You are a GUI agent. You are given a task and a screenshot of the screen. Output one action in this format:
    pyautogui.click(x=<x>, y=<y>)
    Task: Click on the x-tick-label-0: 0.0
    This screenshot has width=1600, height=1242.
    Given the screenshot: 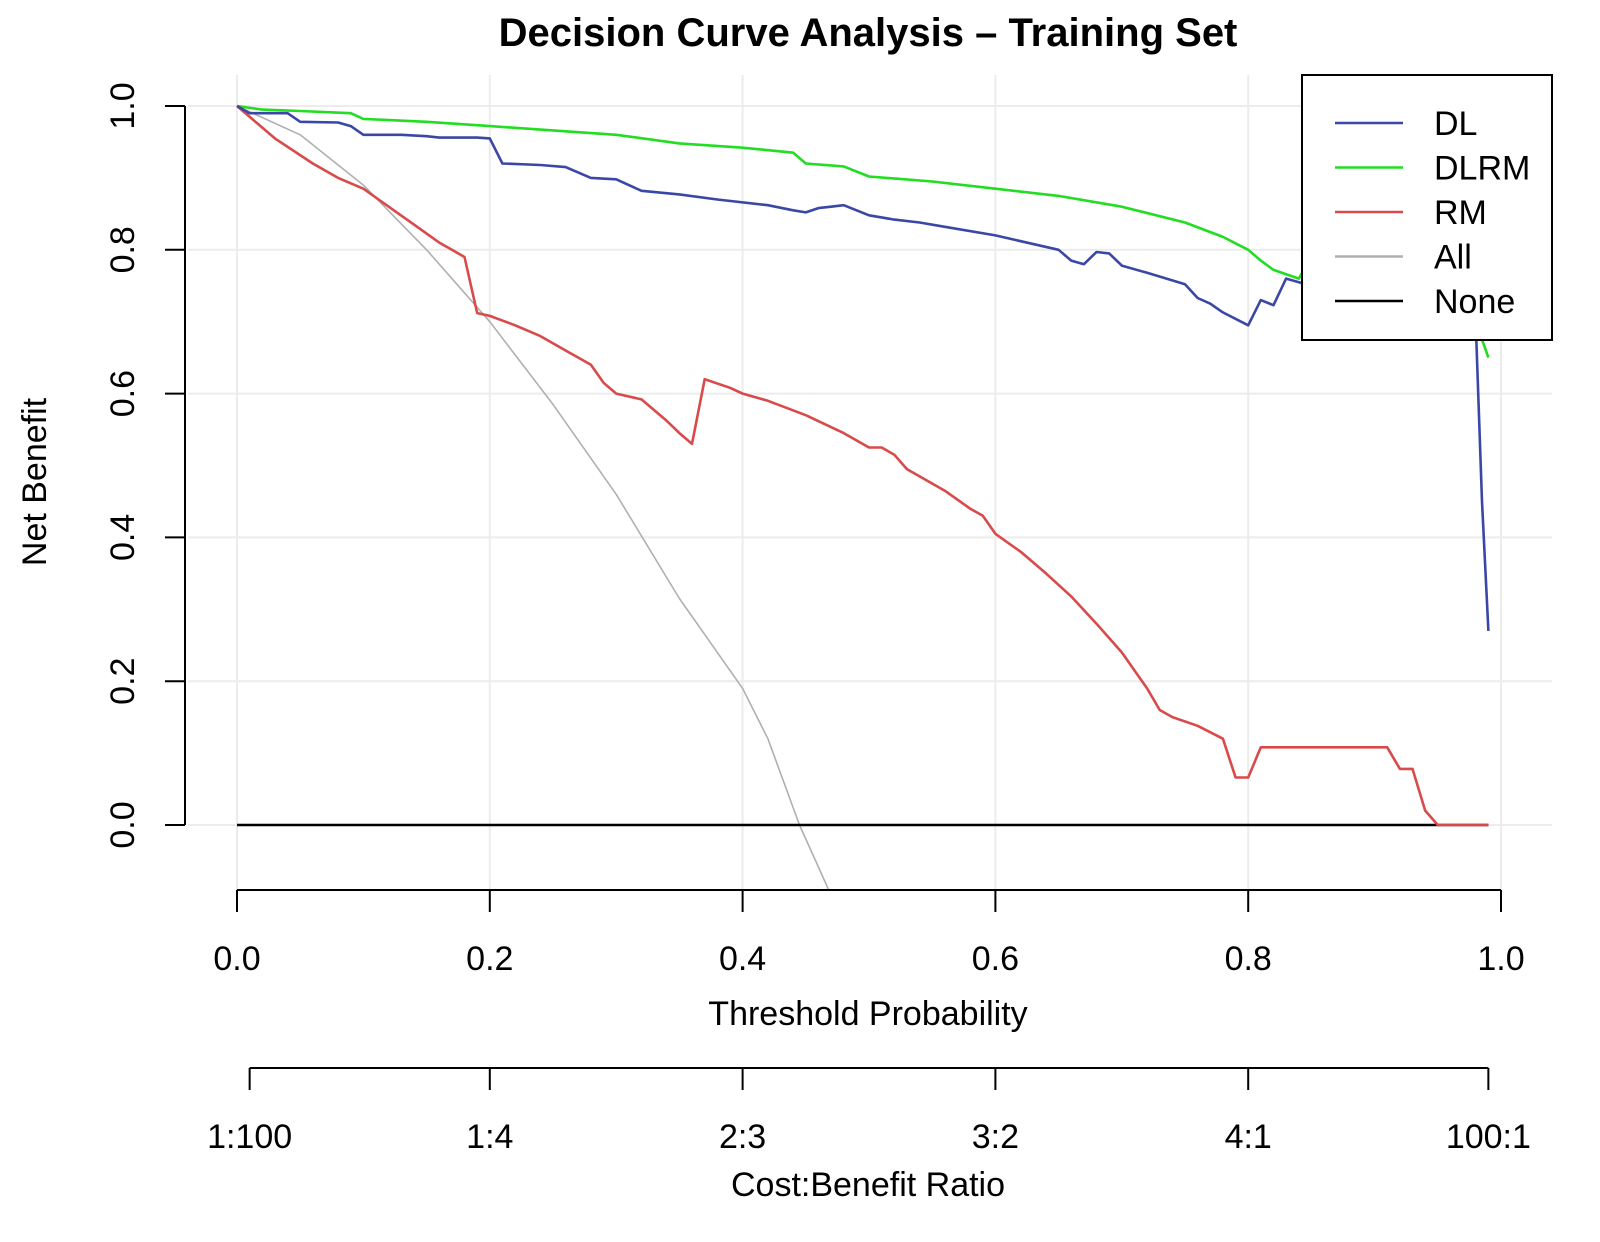 What is the action you would take?
    pyautogui.click(x=236, y=959)
    